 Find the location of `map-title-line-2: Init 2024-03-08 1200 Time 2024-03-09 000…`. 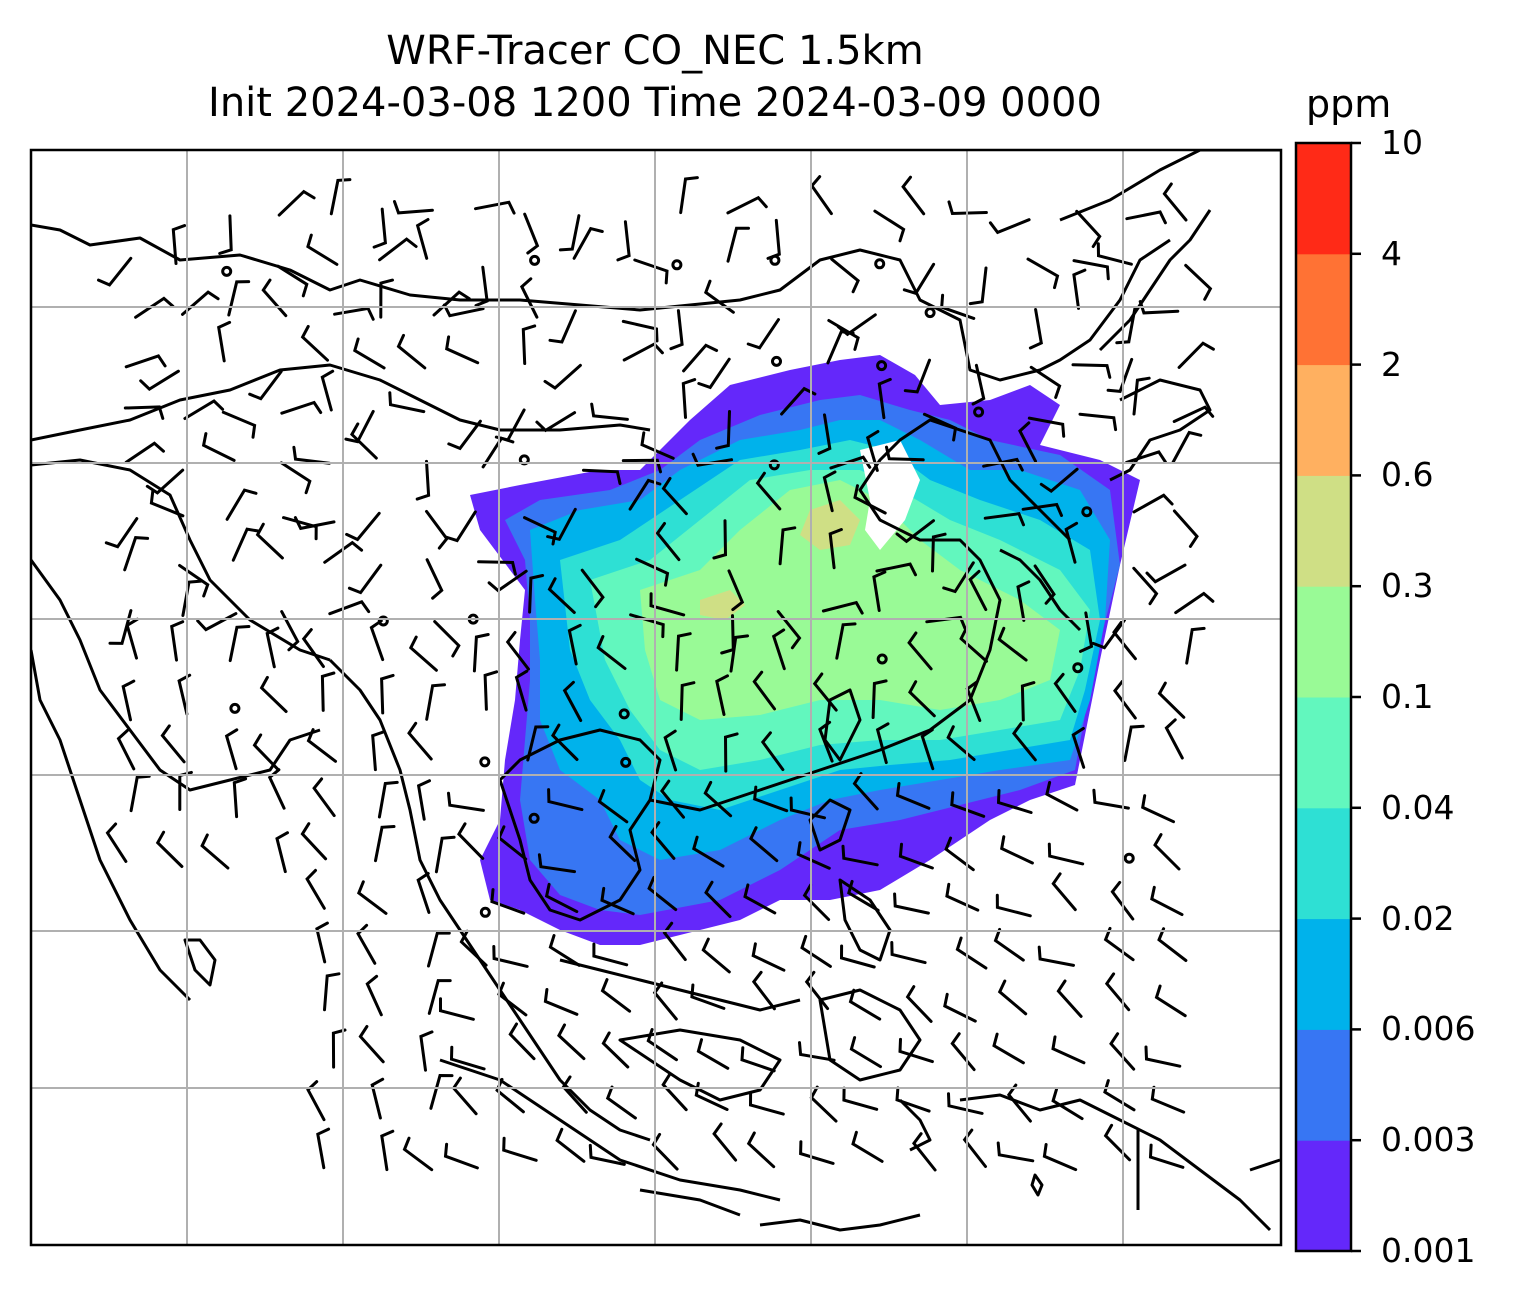

map-title-line-2: Init 2024-03-08 1200 Time 2024-03-09 000… is located at coordinates (655, 103).